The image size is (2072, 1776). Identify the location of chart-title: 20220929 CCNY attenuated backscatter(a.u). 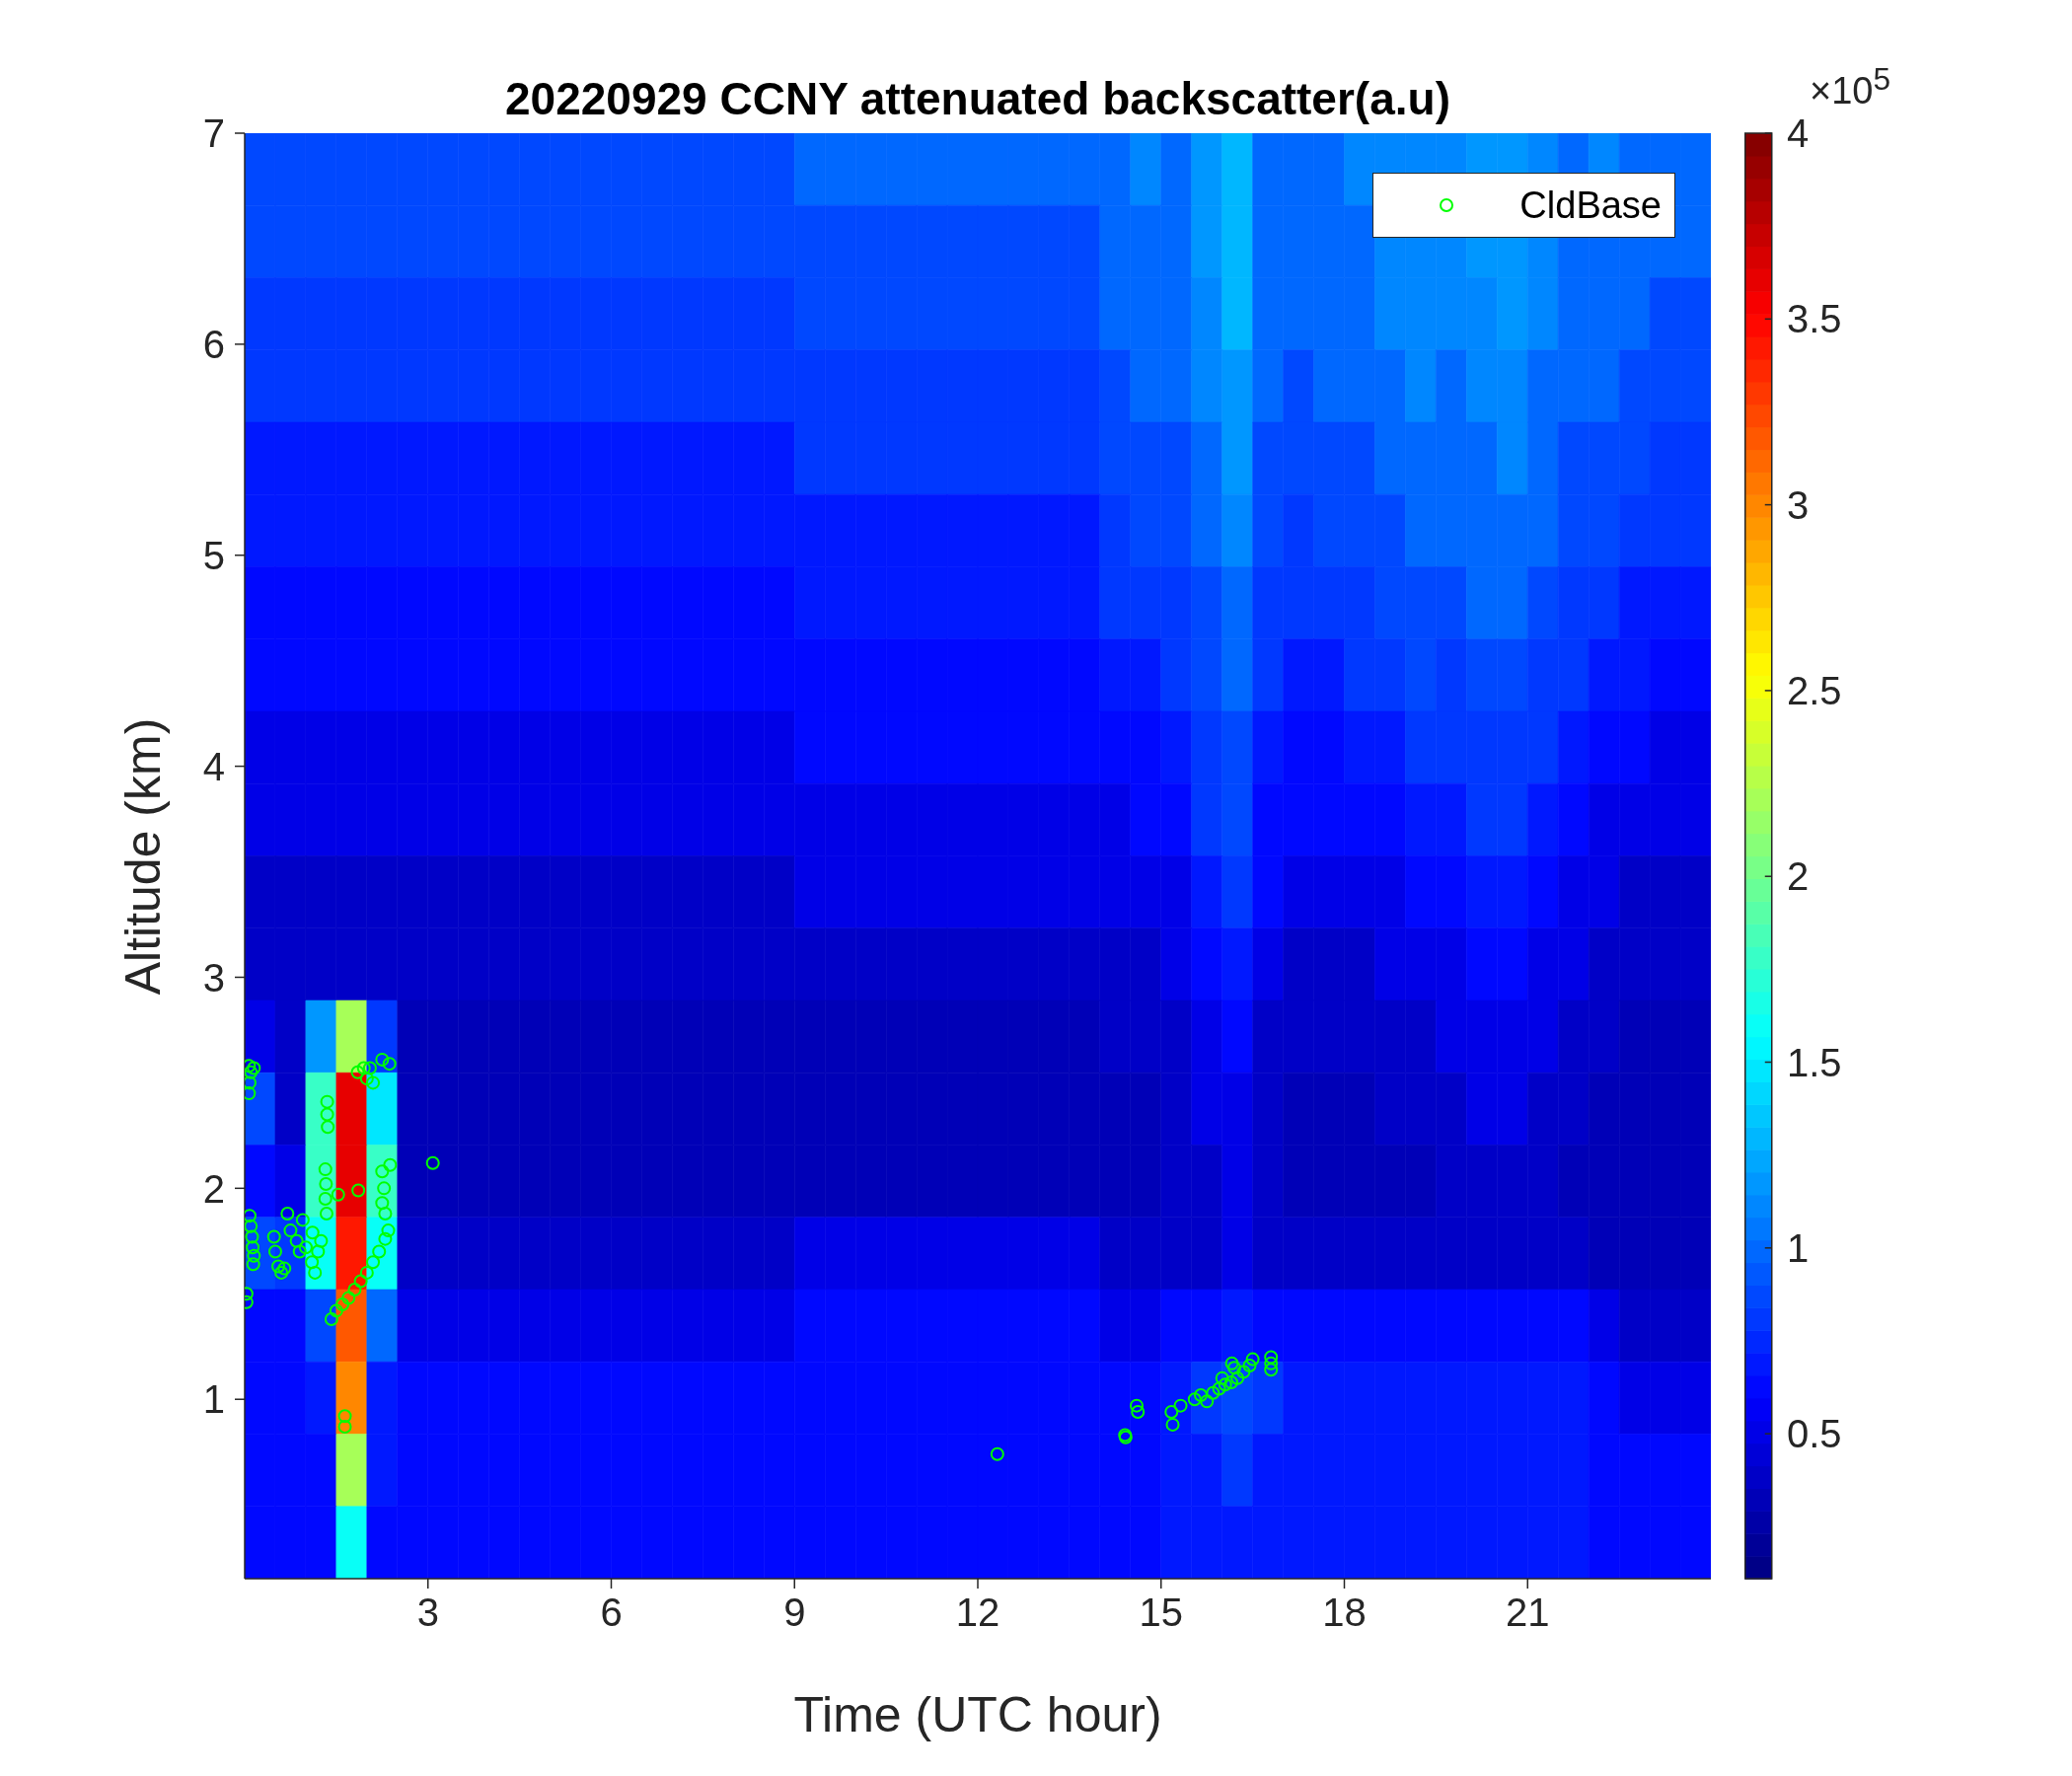
(978, 99).